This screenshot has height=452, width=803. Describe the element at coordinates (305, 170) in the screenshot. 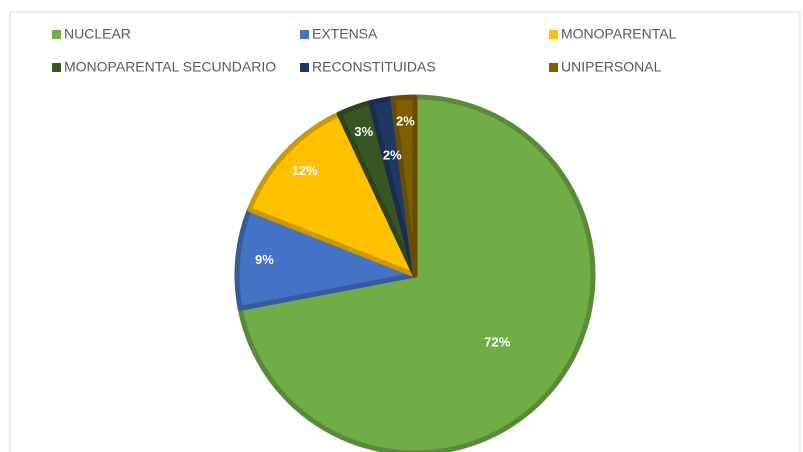

I see `data-label: 12%` at that location.